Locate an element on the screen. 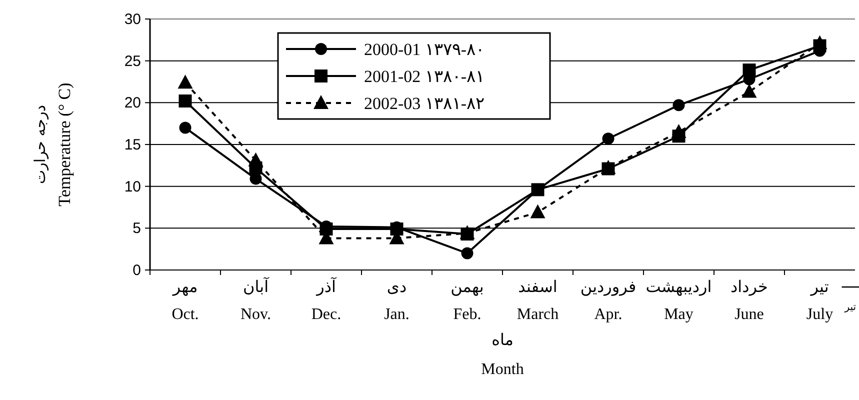 This screenshot has height=400, width=859. y-tick-label: 5 is located at coordinates (136, 229).